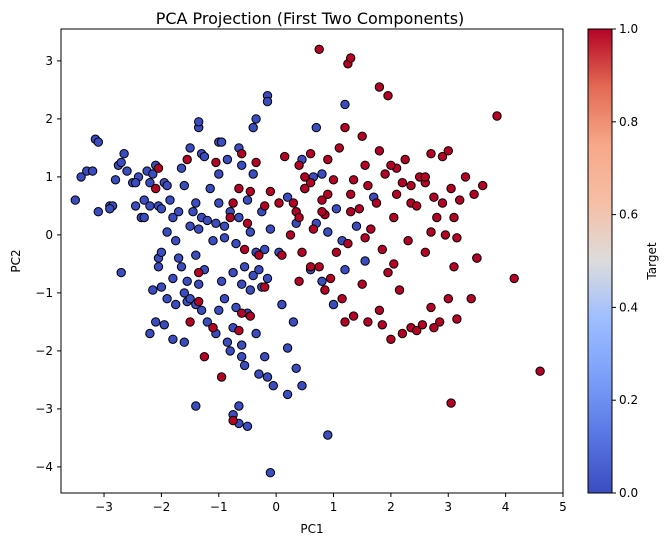 This screenshot has height=547, width=671. Describe the element at coordinates (652, 261) in the screenshot. I see `colorbar-label: Target` at that location.